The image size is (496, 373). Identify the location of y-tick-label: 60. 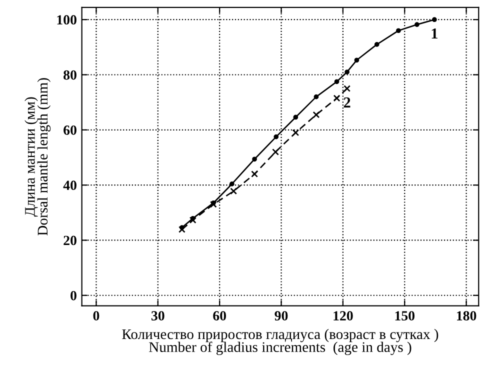
(70, 130).